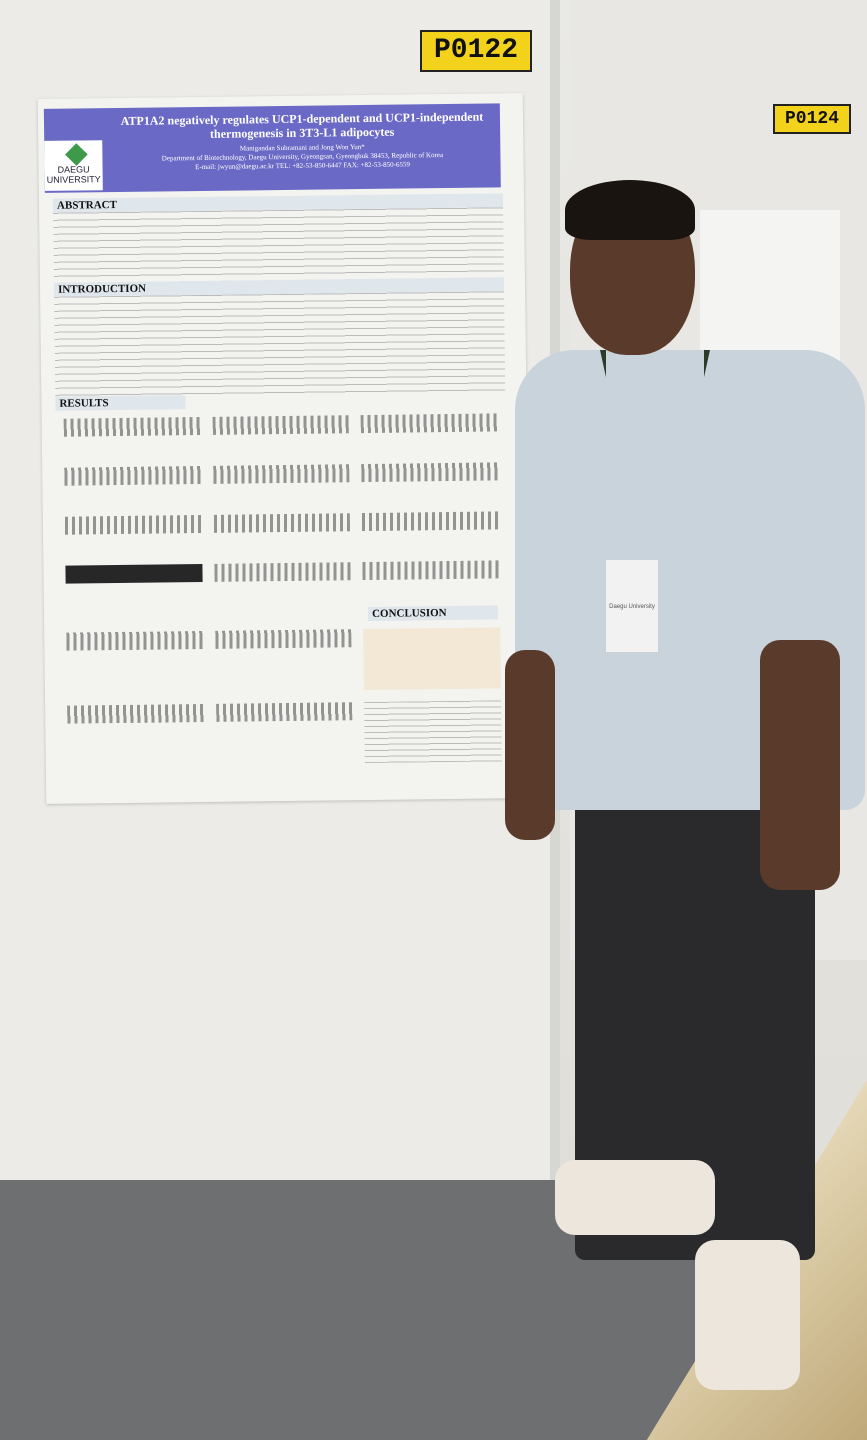 The width and height of the screenshot is (867, 1440). Describe the element at coordinates (282, 507) in the screenshot. I see `results-figures` at that location.